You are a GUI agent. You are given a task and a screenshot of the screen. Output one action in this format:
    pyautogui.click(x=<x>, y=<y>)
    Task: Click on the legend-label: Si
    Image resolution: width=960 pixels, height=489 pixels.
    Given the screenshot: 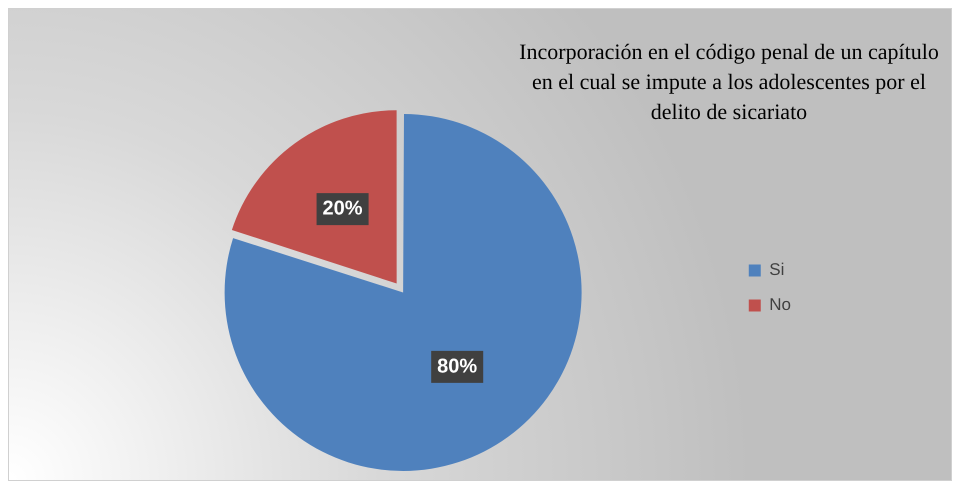 What is the action you would take?
    pyautogui.click(x=776, y=270)
    